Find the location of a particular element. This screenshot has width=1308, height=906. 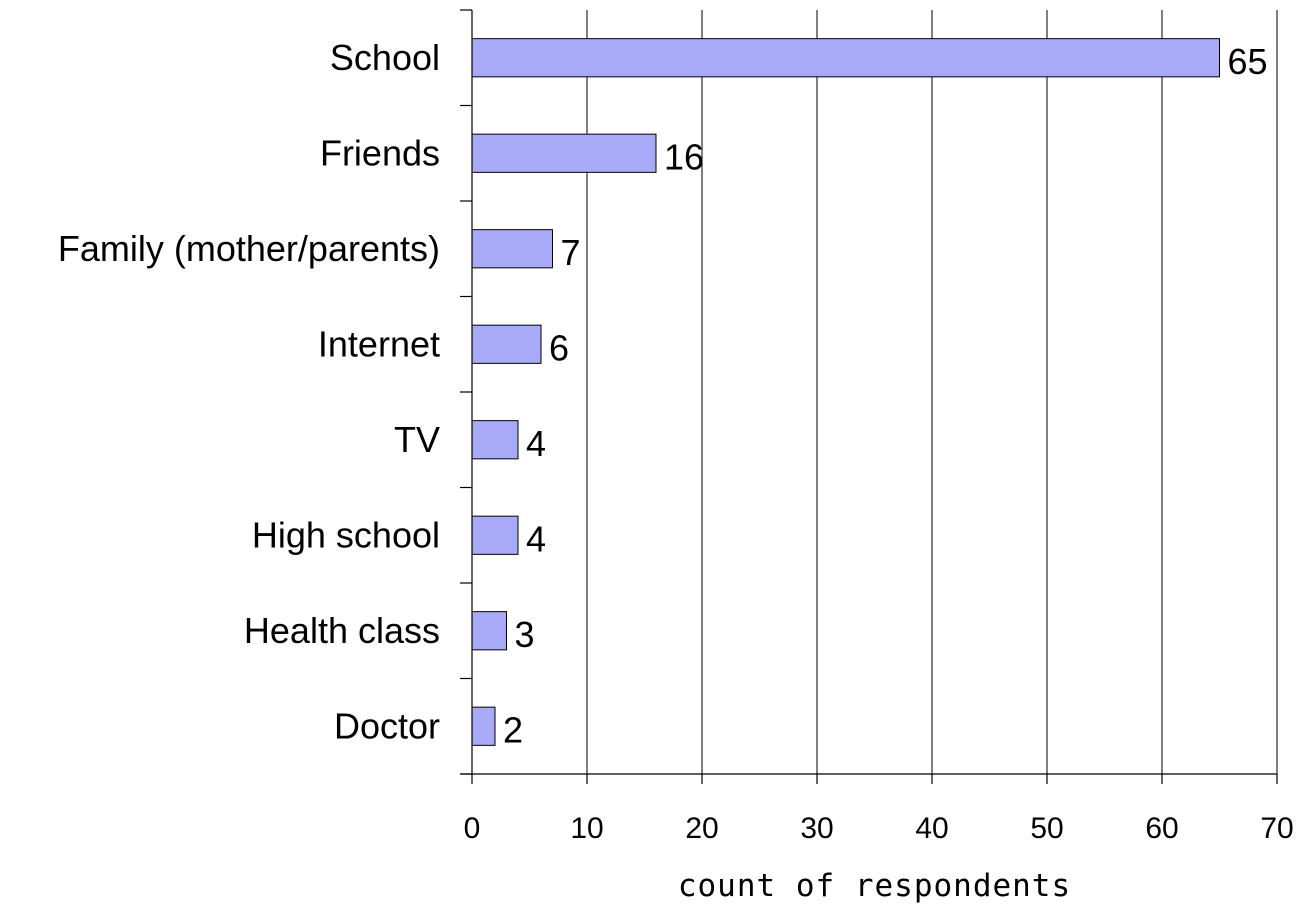

bar-doctor is located at coordinates (483, 726).